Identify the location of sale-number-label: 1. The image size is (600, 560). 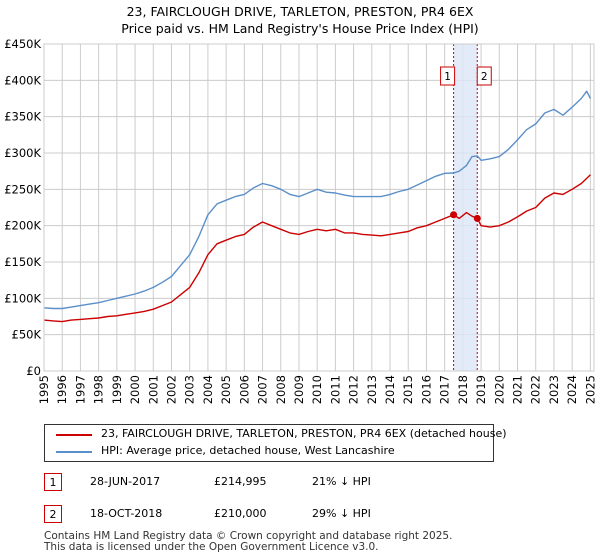
(447, 77).